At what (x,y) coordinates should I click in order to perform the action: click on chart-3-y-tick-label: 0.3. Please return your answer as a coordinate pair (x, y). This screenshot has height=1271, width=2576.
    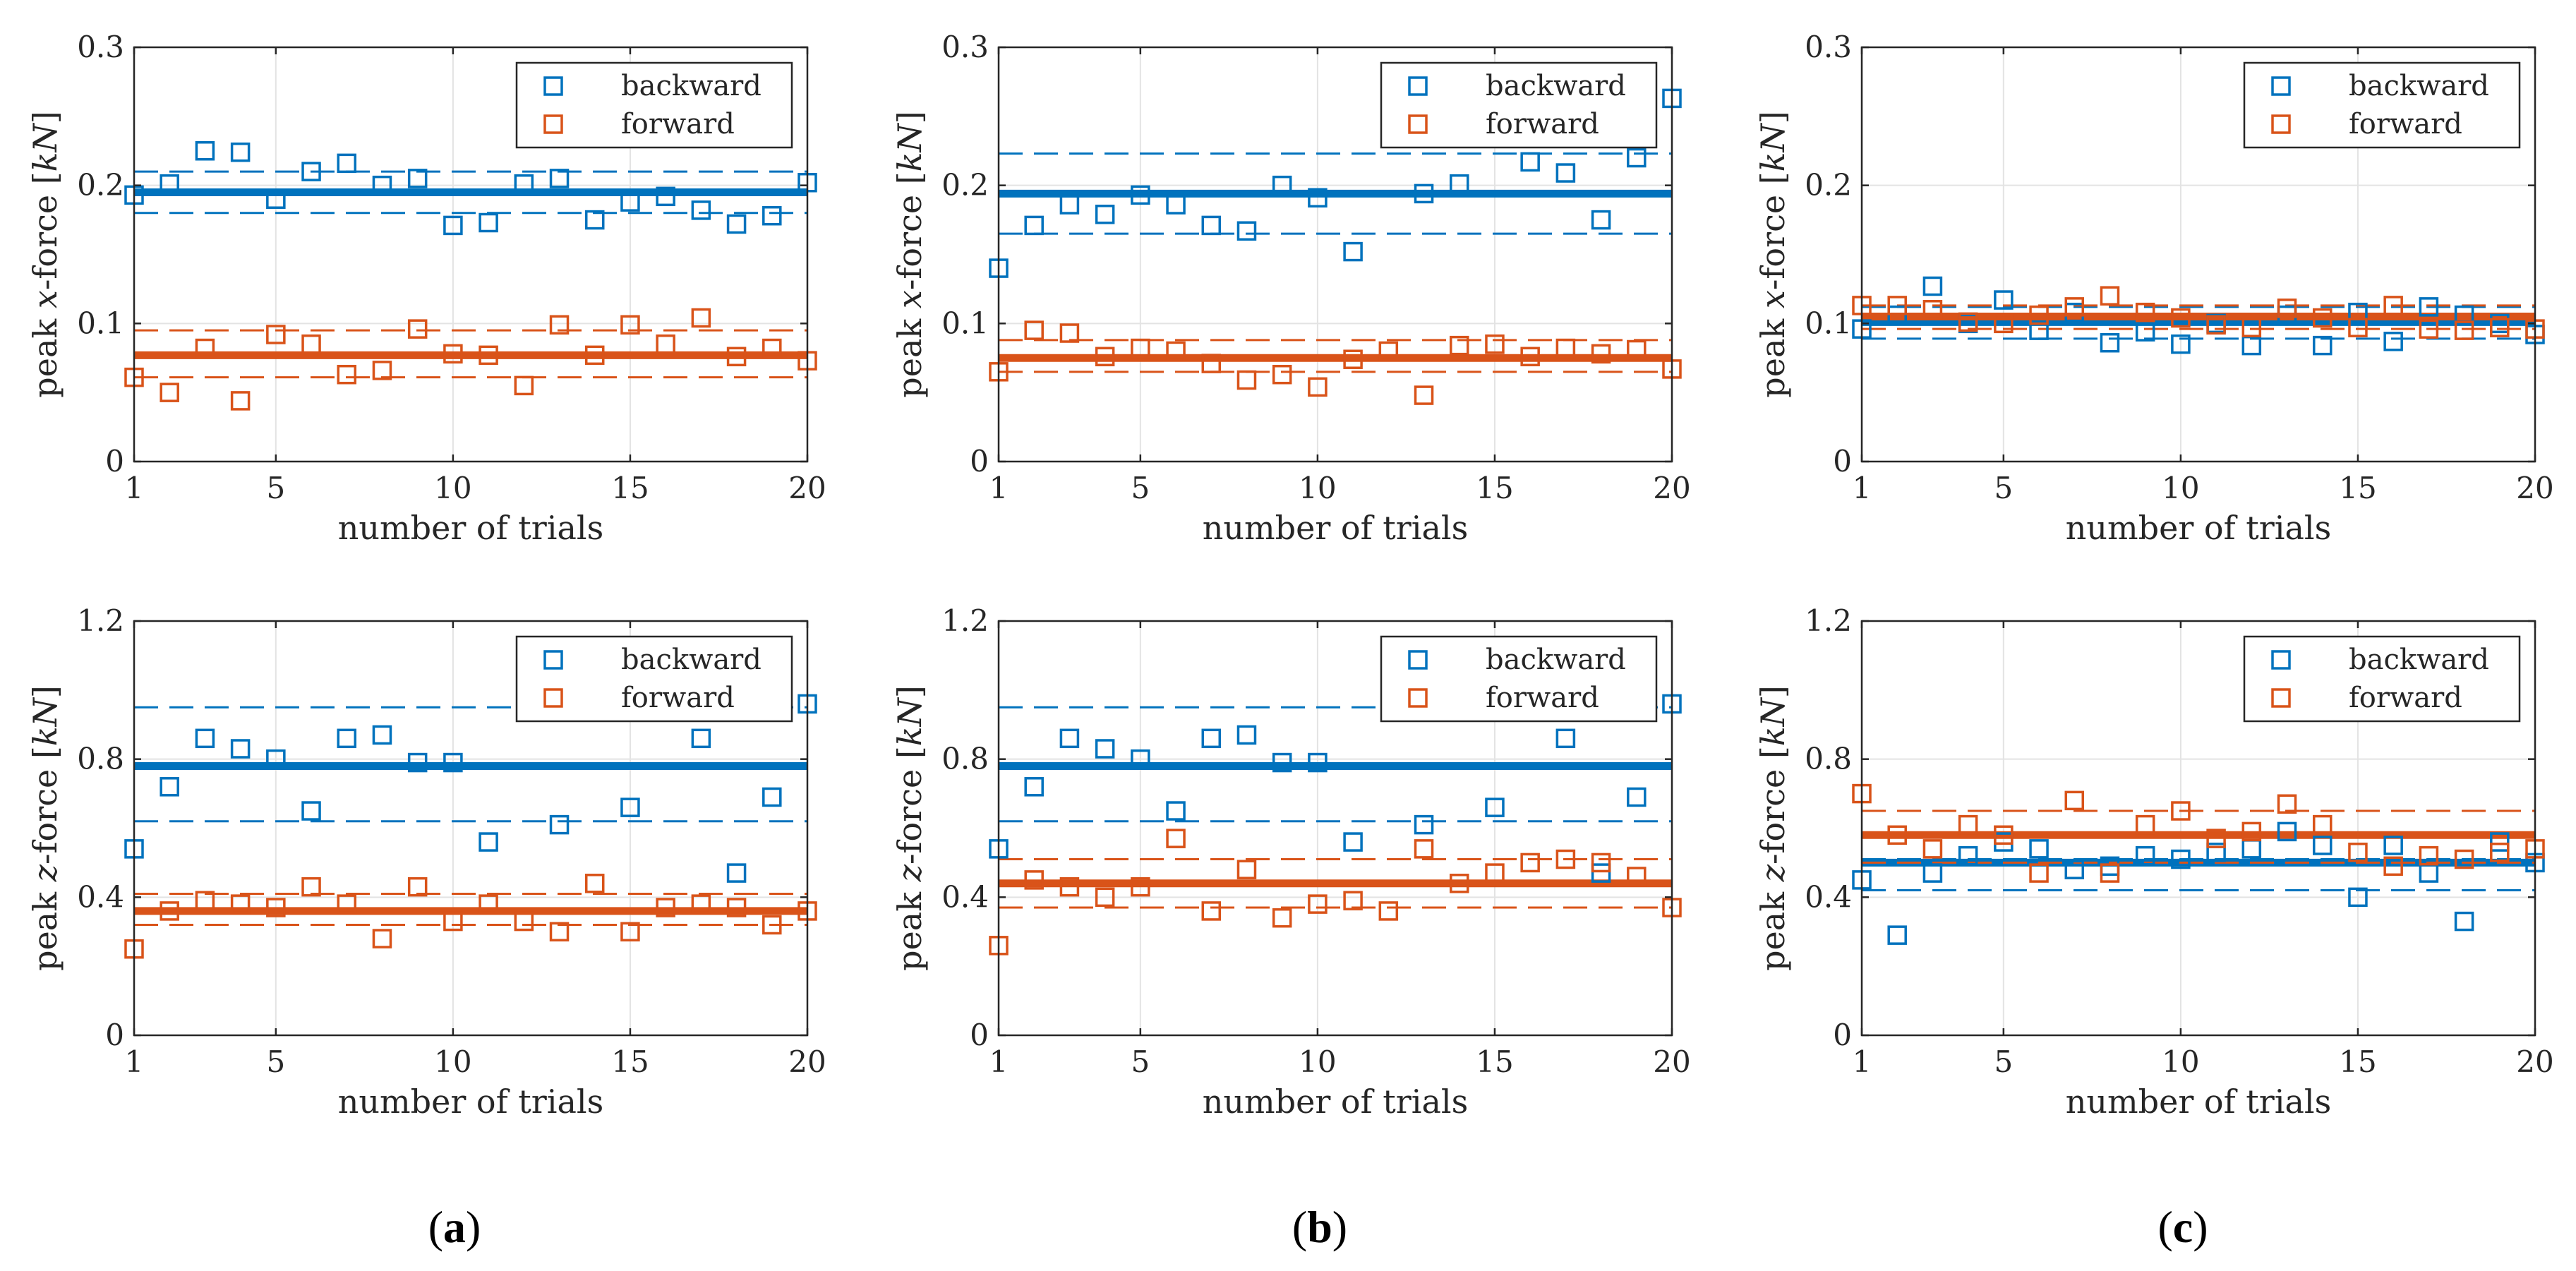
    Looking at the image, I should click on (1828, 47).